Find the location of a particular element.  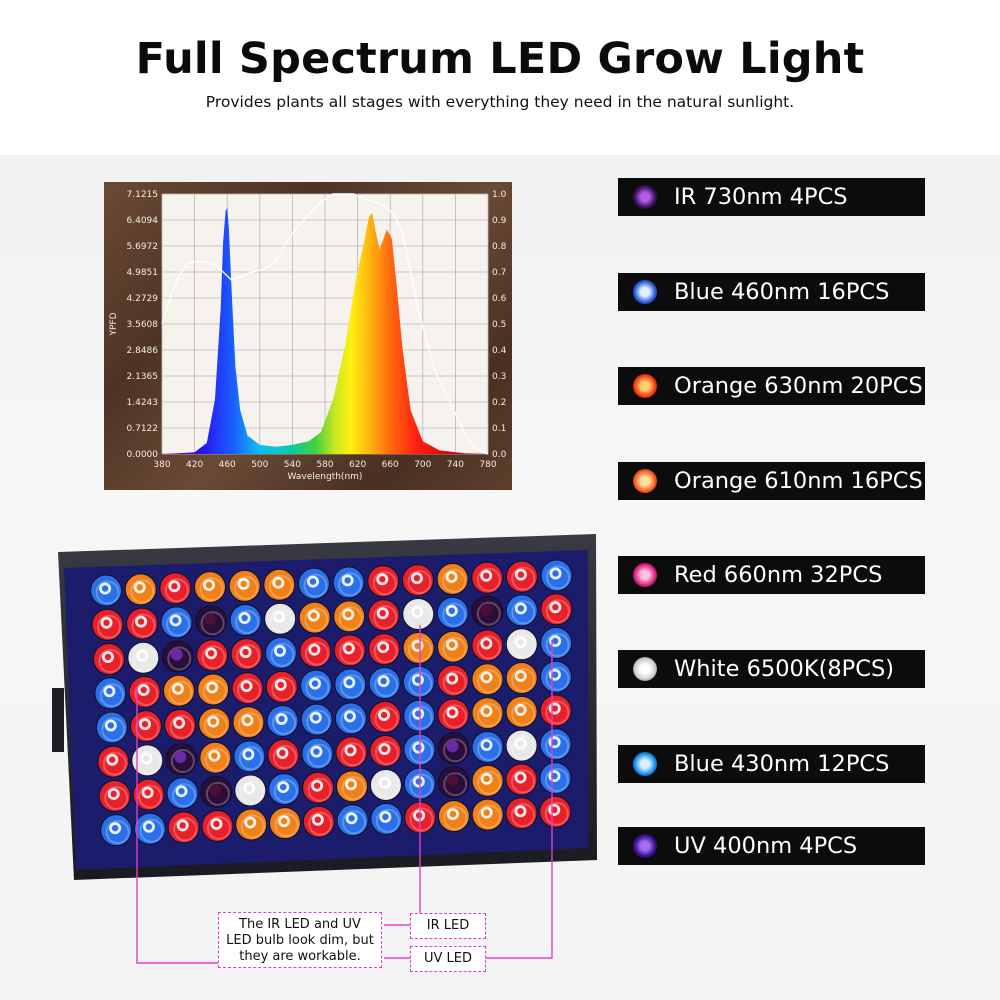

y-right-tick-label: 0.3 is located at coordinates (499, 377).